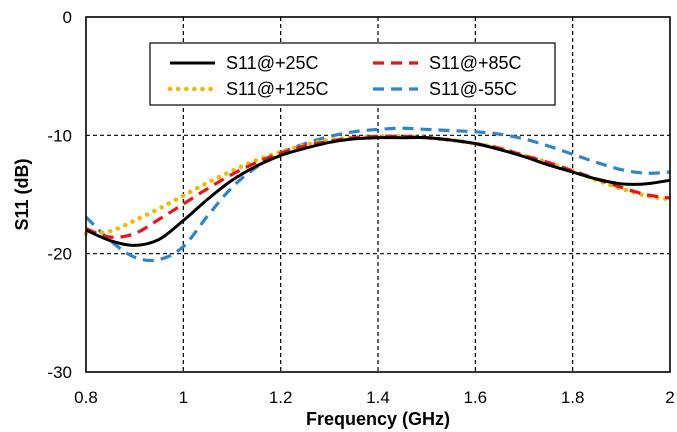 Image resolution: width=677 pixels, height=432 pixels. I want to click on x-tick-labels: 0.8 1 1.2 1.4 1.6 1.8 2, so click(374, 397).